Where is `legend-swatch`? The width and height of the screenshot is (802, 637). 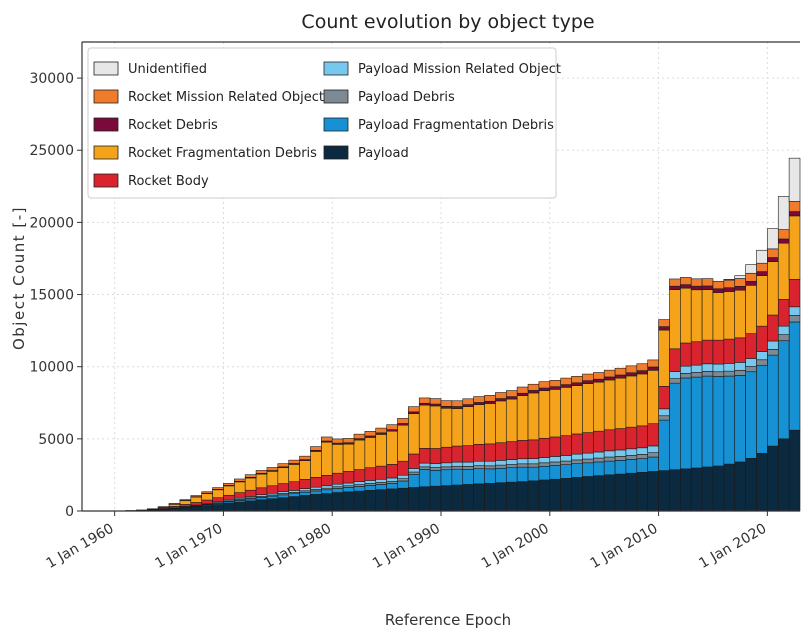
legend-swatch is located at coordinates (336, 68).